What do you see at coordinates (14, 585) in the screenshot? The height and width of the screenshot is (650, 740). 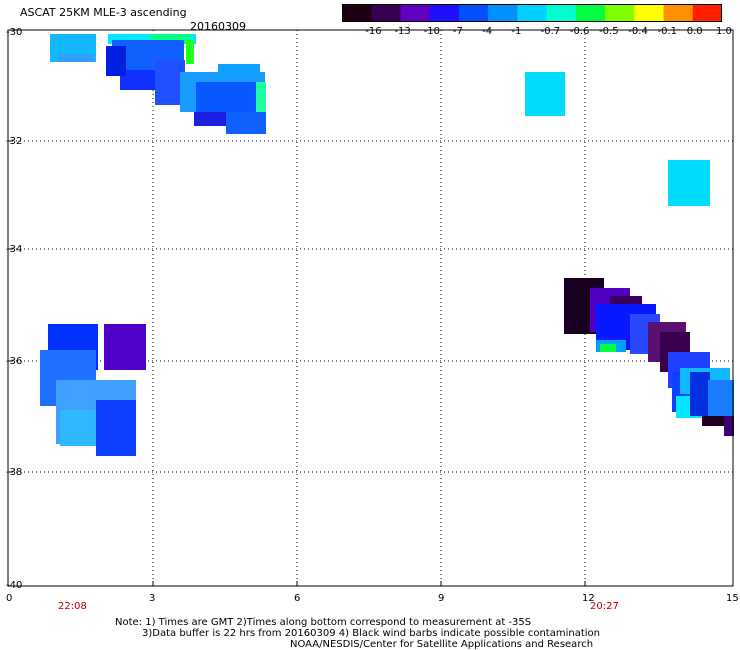 I see `lat-label: -40` at bounding box center [14, 585].